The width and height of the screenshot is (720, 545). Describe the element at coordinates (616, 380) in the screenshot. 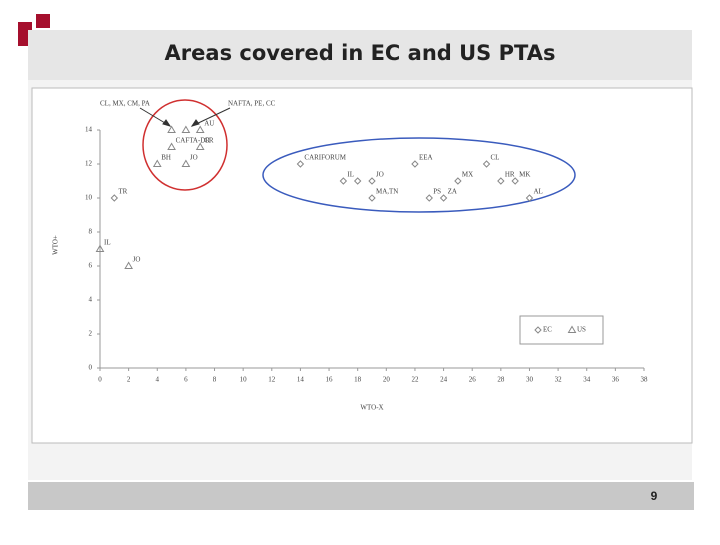

I see `x-tick-label: 36` at that location.